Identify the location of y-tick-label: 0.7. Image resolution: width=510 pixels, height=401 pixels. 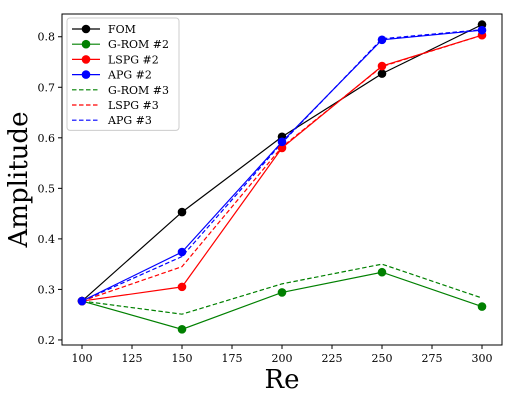
(47, 87).